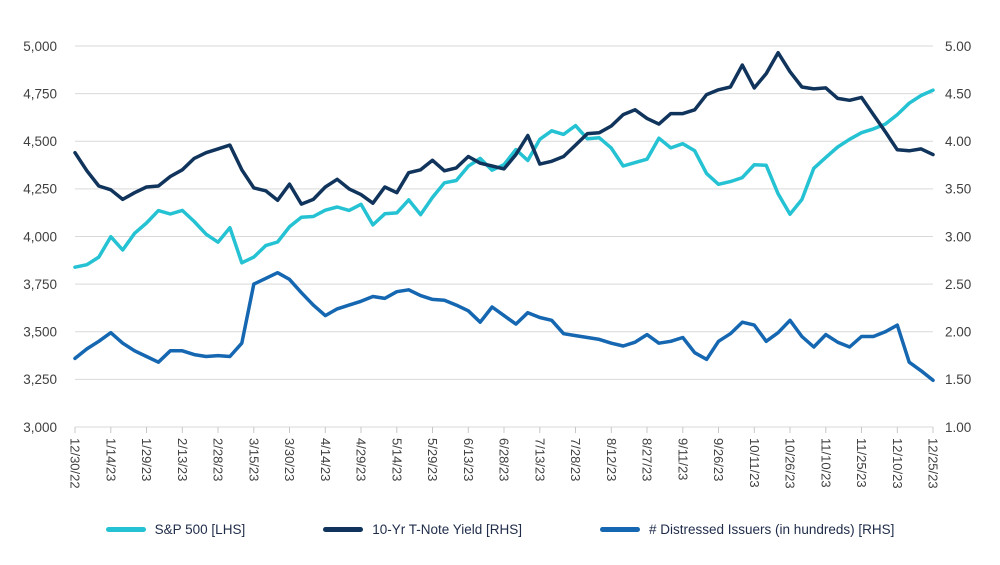  Describe the element at coordinates (182, 459) in the screenshot. I see `x-axis-label: 2/13/23` at that location.